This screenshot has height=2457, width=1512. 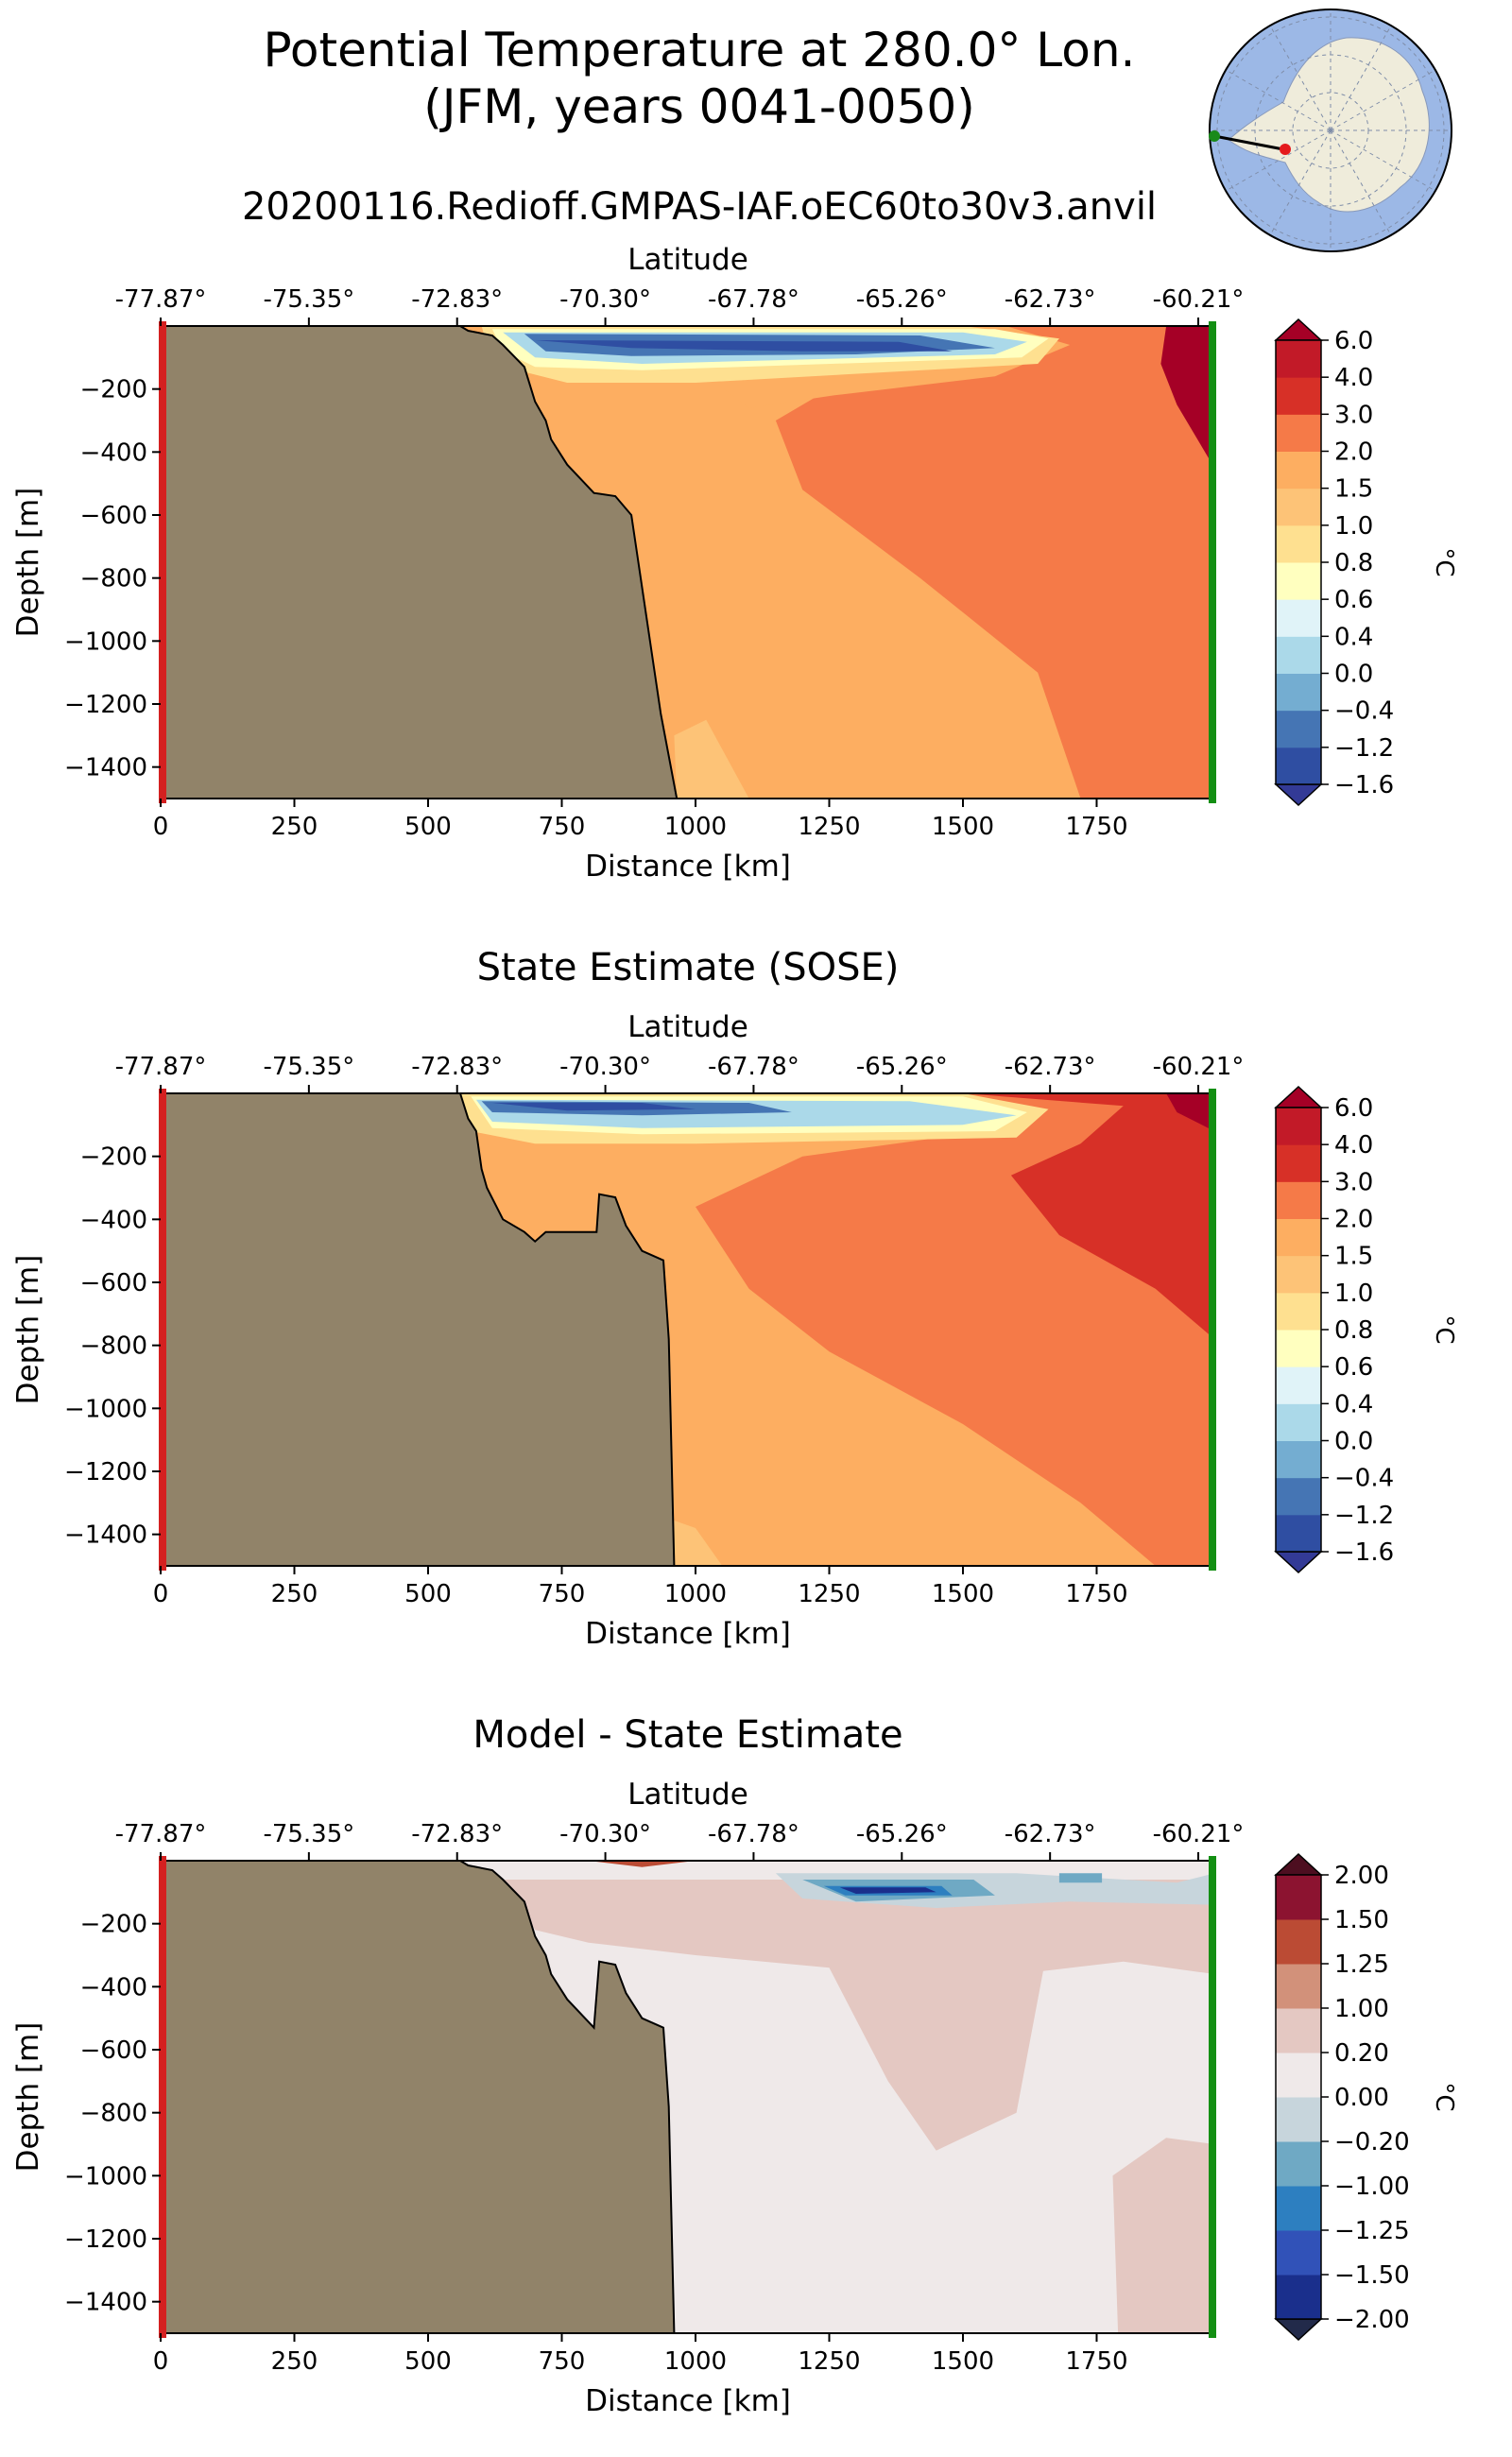 What do you see at coordinates (161, 1834) in the screenshot?
I see `top-tick-label: -77.87°` at bounding box center [161, 1834].